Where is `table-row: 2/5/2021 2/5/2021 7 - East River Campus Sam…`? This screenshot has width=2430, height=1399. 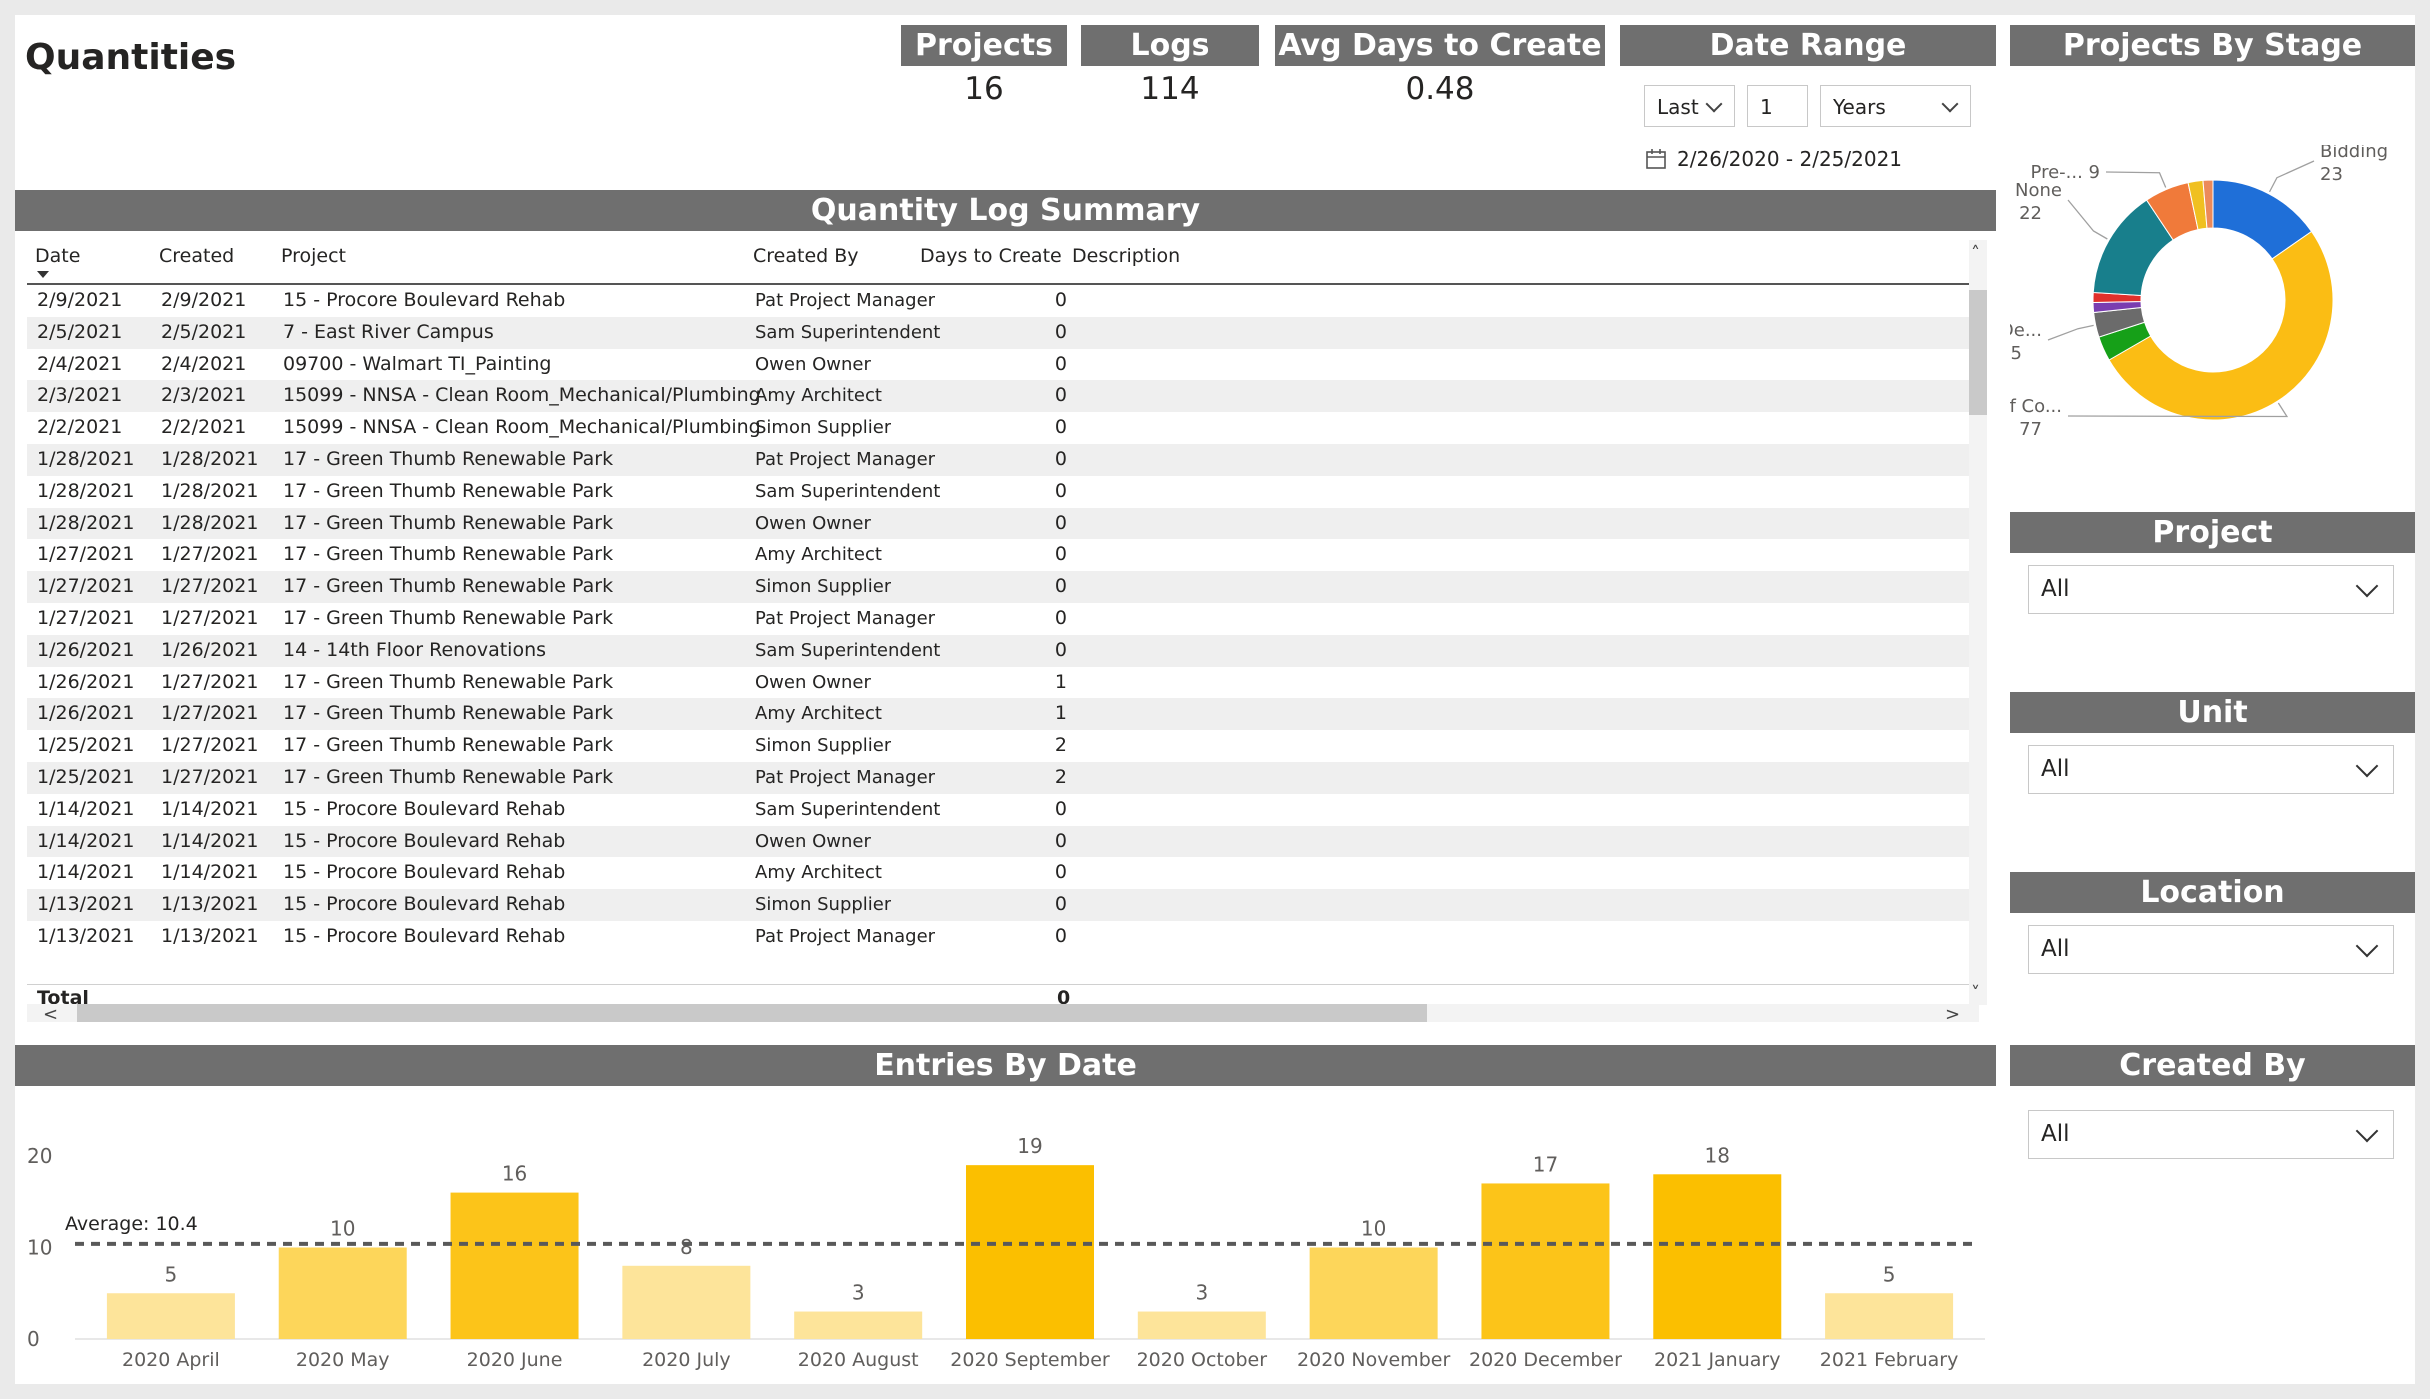 table-row: 2/5/2021 2/5/2021 7 - East River Campus Sam… is located at coordinates (1003, 332).